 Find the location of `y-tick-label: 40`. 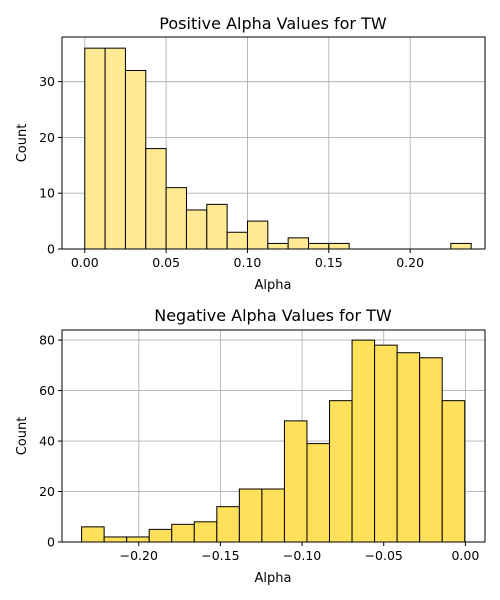

y-tick-label: 40 is located at coordinates (47, 441).